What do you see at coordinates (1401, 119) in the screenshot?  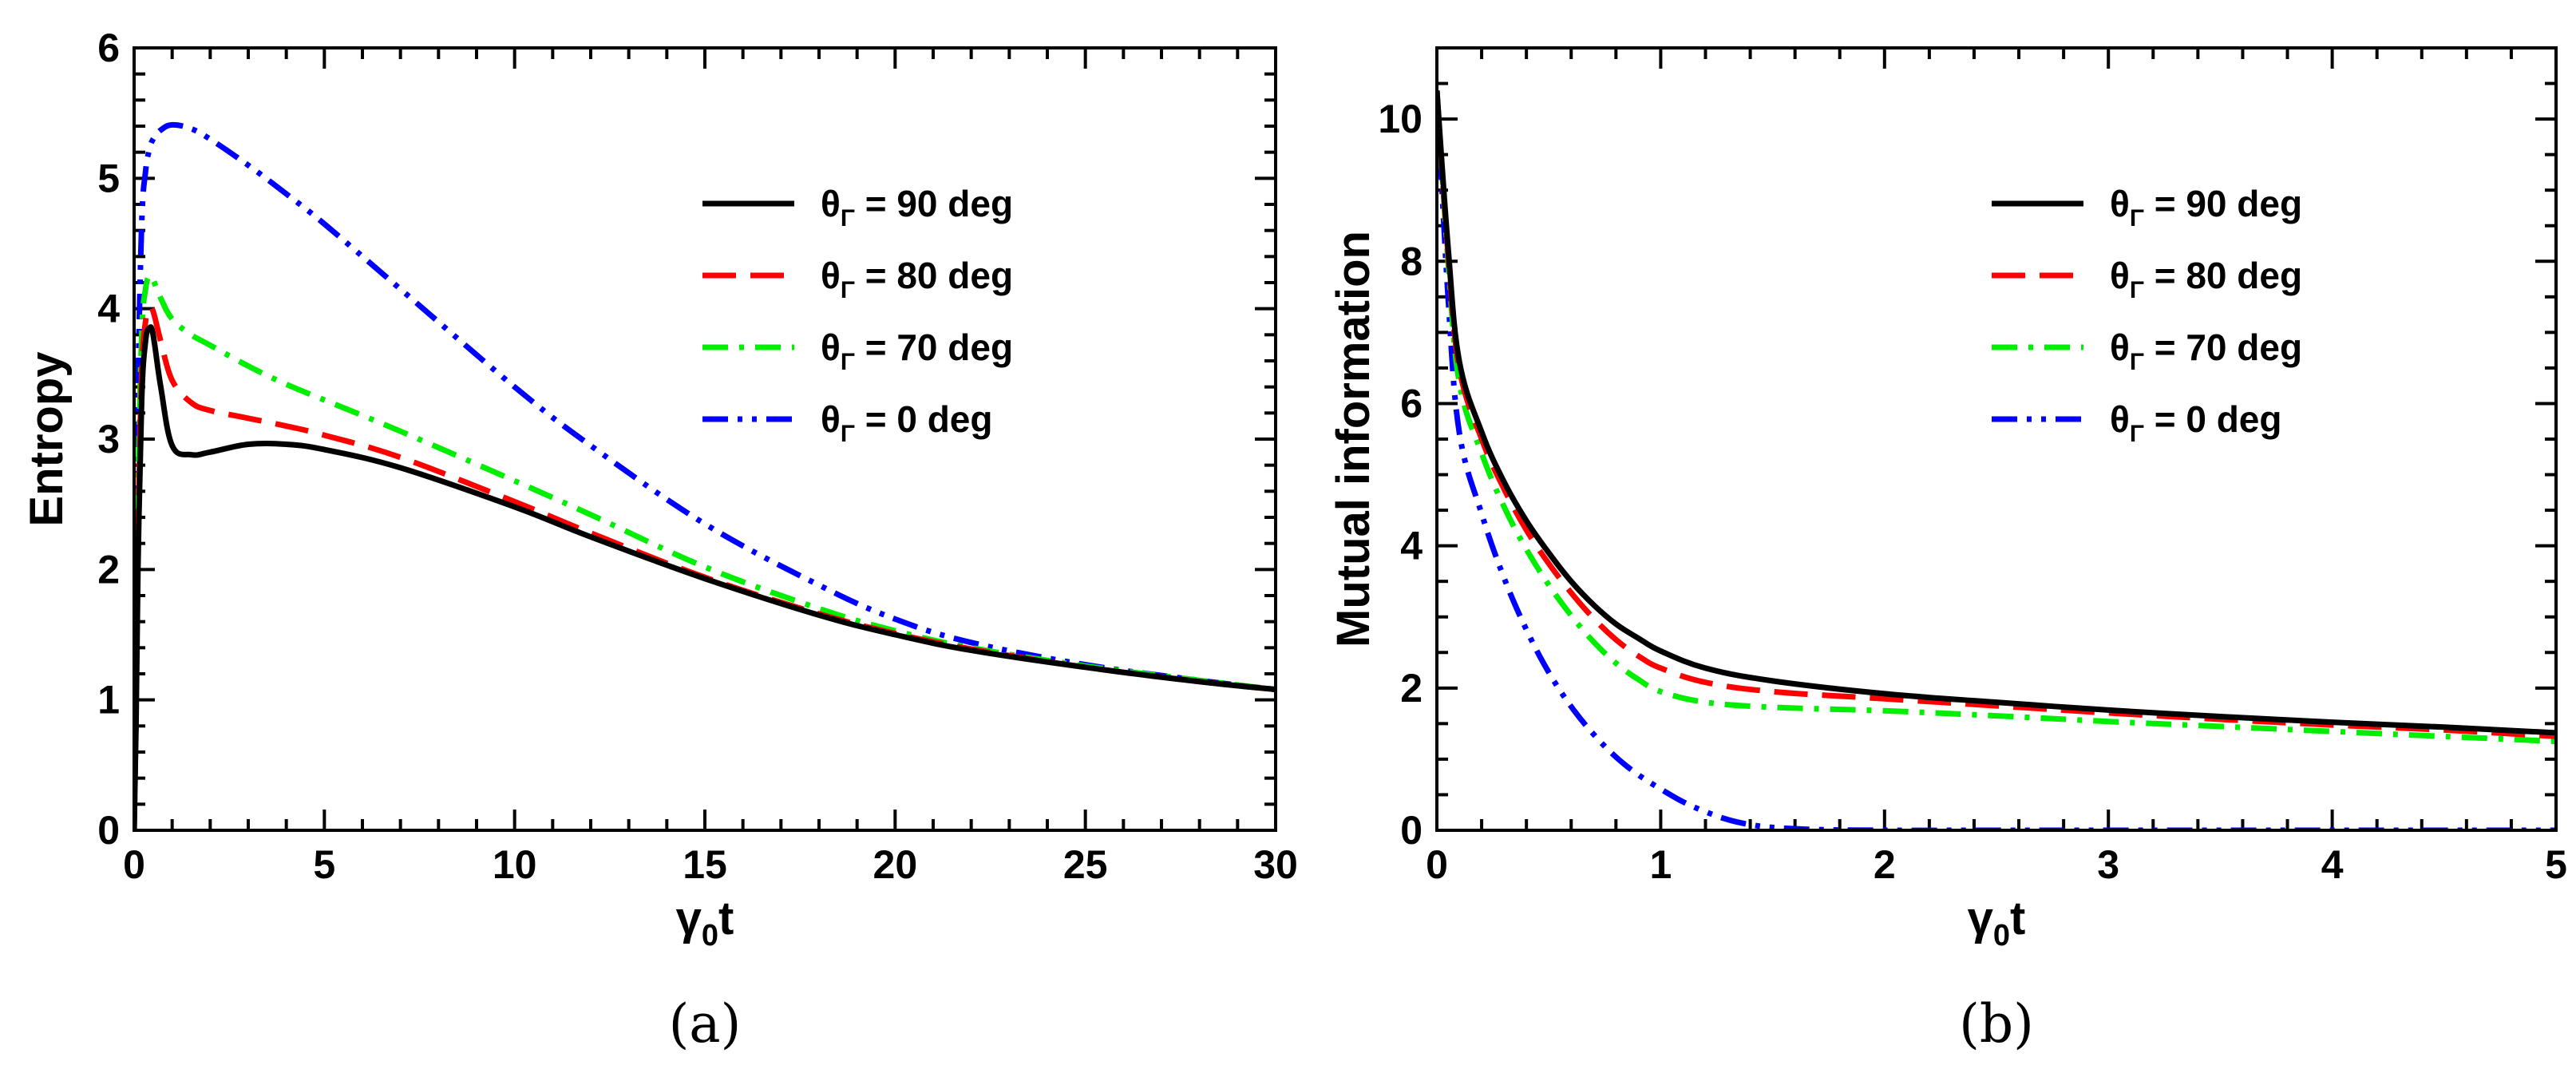 I see `y-tick-label: 10` at bounding box center [1401, 119].